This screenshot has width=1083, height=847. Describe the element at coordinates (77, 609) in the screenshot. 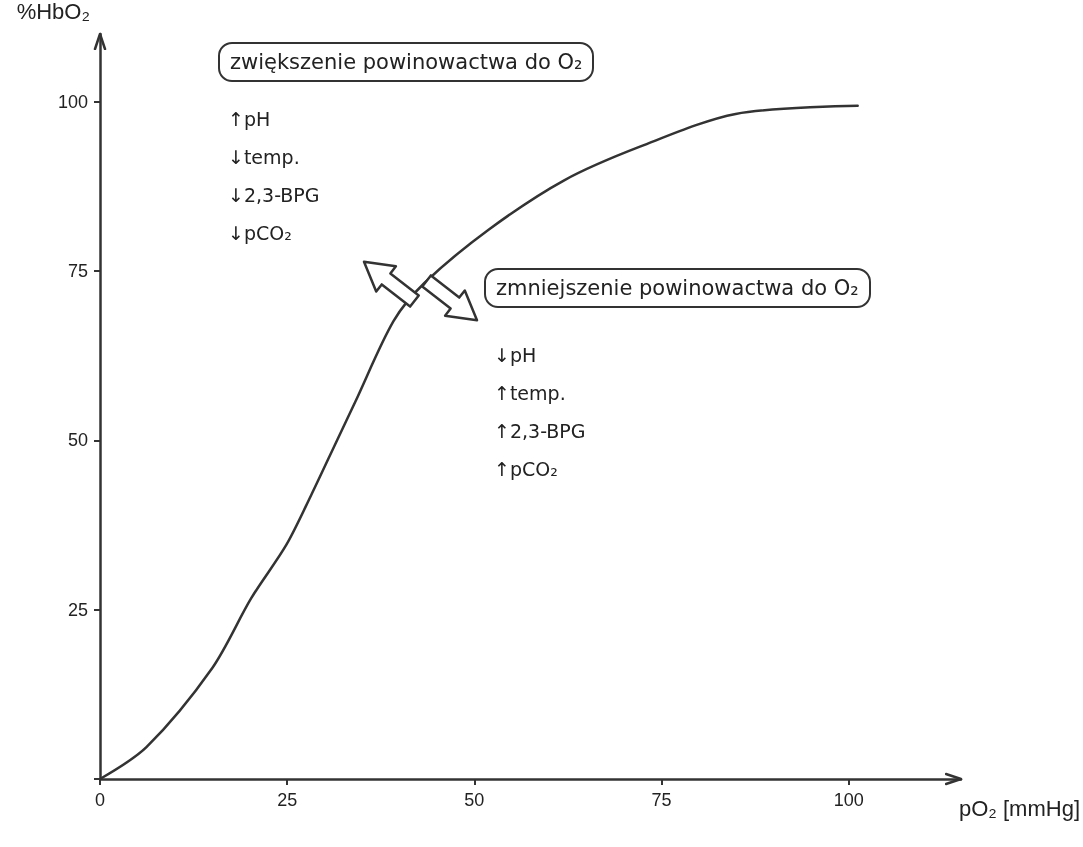

I see `y-tick-label: 25` at that location.